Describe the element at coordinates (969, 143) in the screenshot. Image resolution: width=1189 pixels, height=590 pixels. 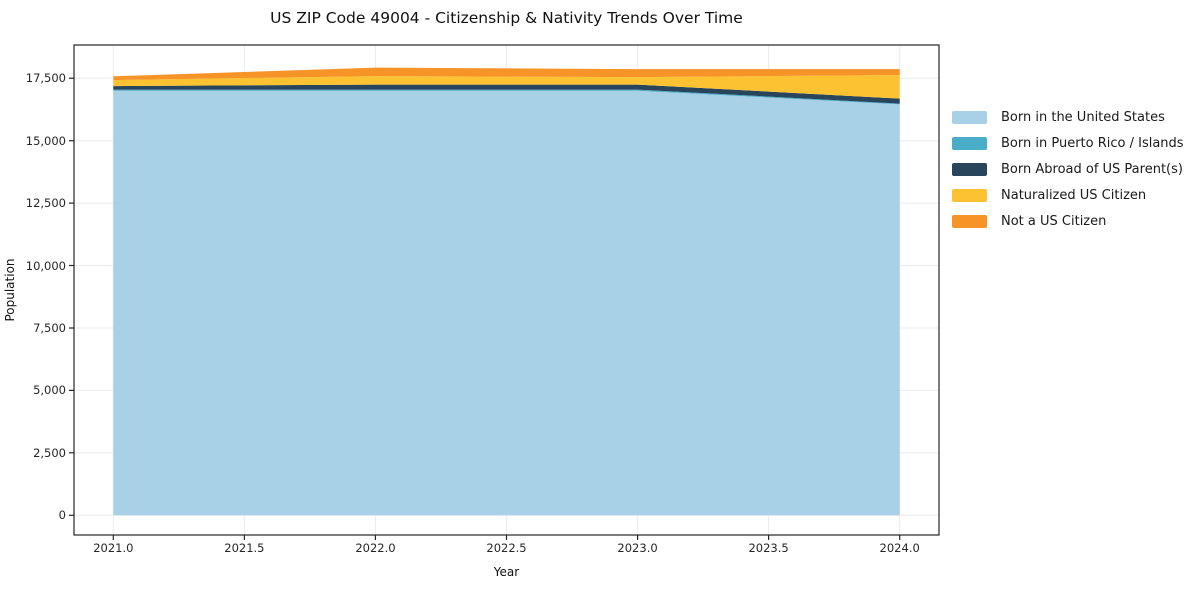
I see `legend-swatch-born-pr-islands` at that location.